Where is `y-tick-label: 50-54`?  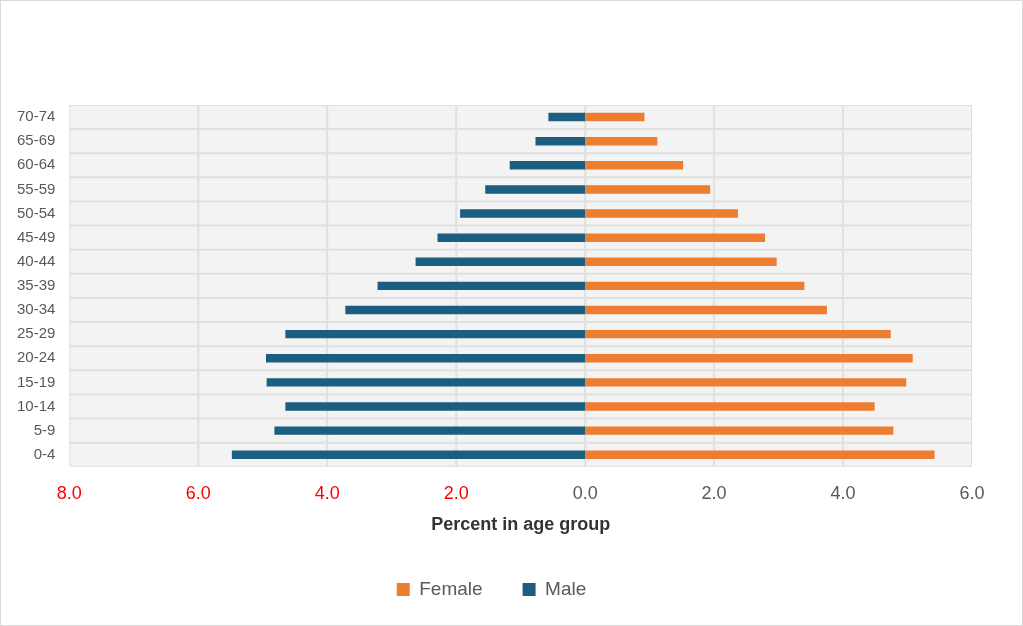 y-tick-label: 50-54 is located at coordinates (36, 212).